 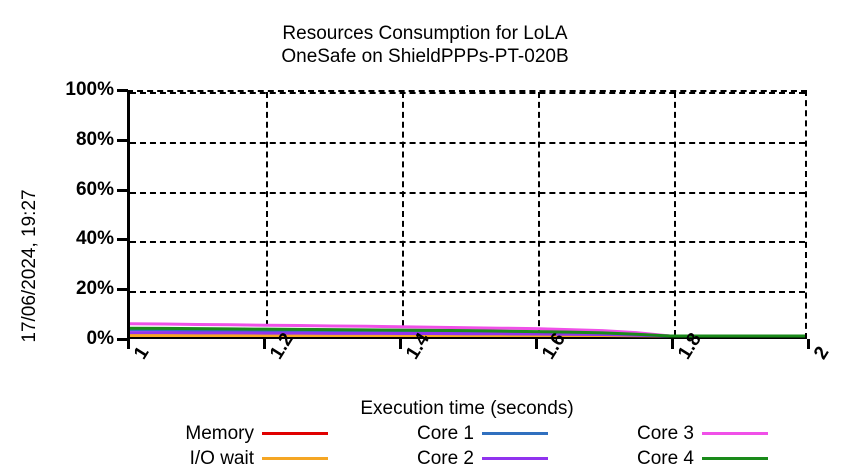 I want to click on x-axis-tick-label: 1, so click(x=142, y=353).